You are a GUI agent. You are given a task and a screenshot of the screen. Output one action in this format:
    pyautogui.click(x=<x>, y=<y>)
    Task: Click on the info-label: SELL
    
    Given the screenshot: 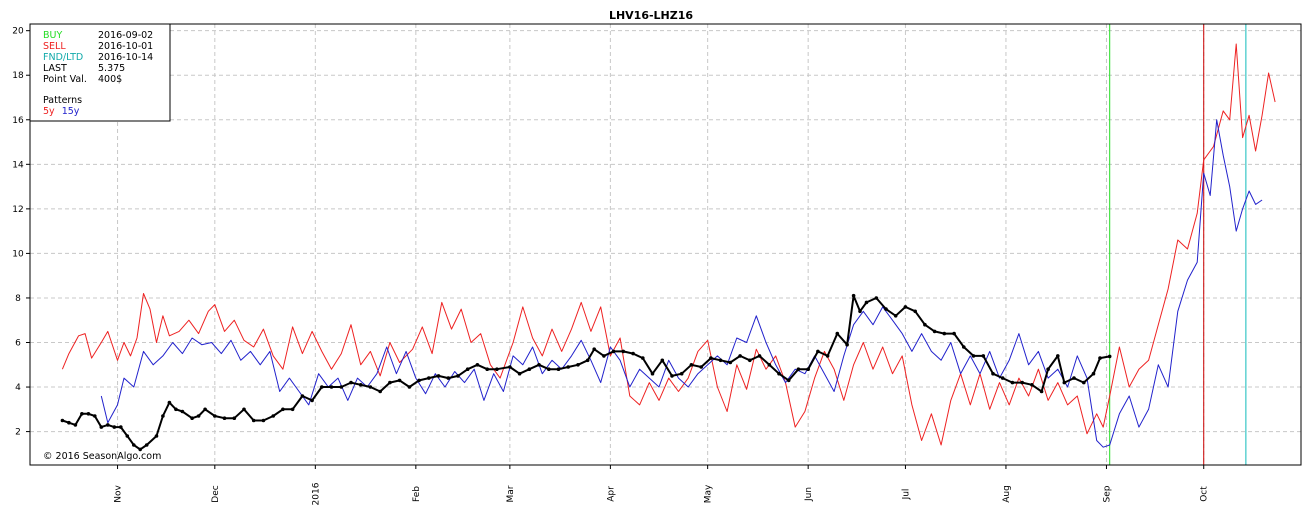 What is the action you would take?
    pyautogui.click(x=54, y=46)
    